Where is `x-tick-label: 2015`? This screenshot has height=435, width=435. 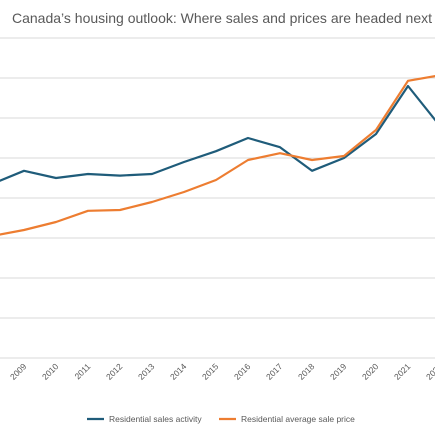
x-tick-label: 2015 is located at coordinates (210, 371).